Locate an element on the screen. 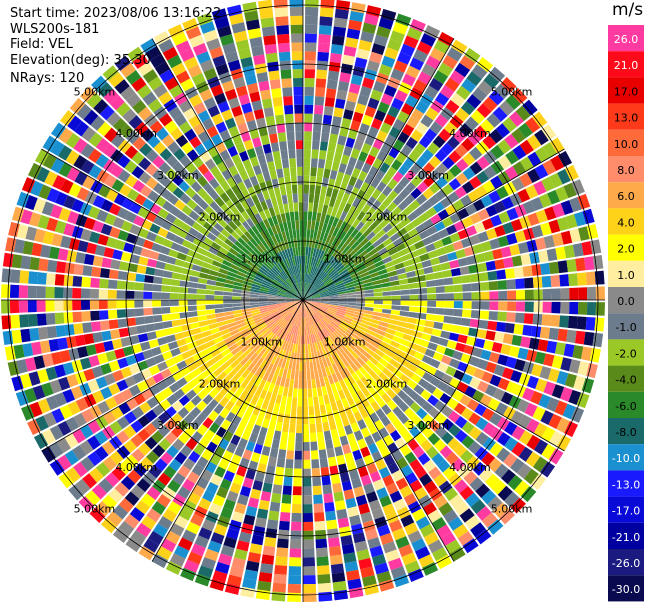  range-ring-label: 5.00km is located at coordinates (512, 91).